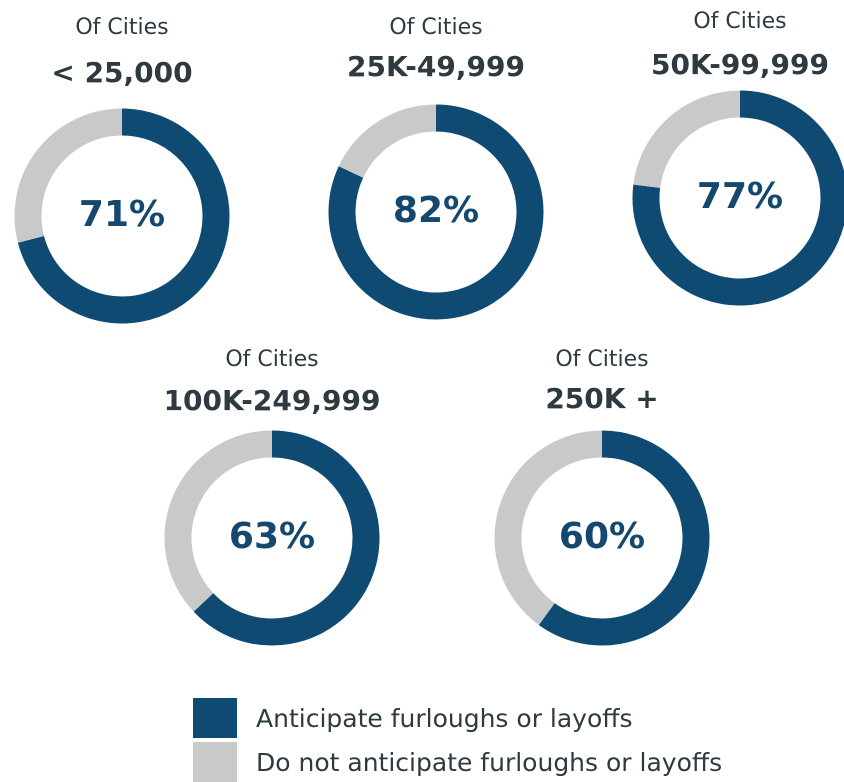 The image size is (844, 782). I want to click on value-label: 82%, so click(436, 210).